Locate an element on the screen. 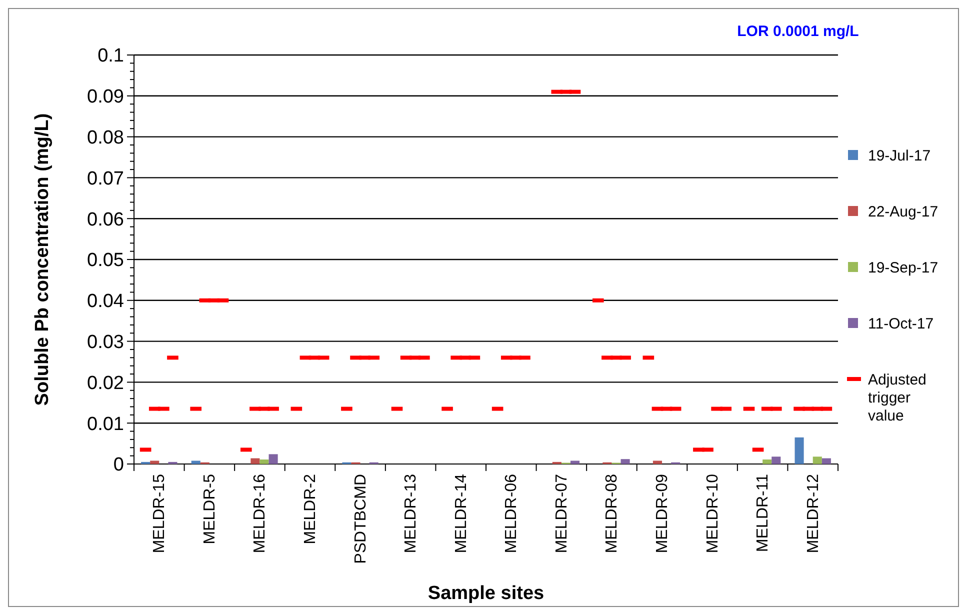 This screenshot has width=967, height=615. y-tick-label: 0.02 is located at coordinates (105, 383).